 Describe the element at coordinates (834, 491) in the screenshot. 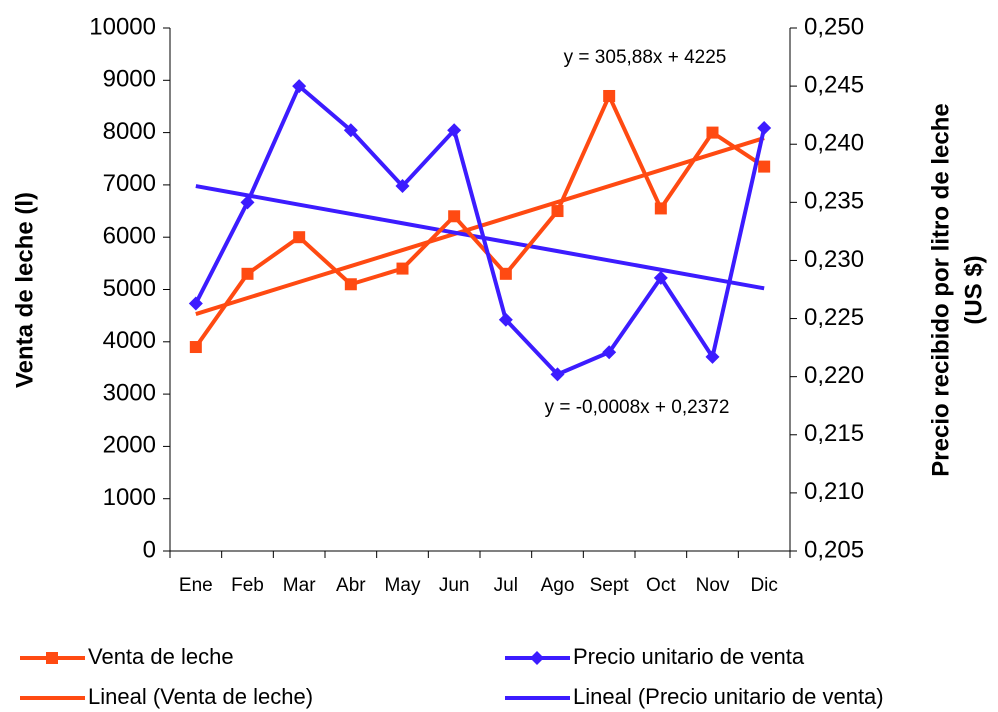

I see `y2-tick-label: 0,210` at that location.